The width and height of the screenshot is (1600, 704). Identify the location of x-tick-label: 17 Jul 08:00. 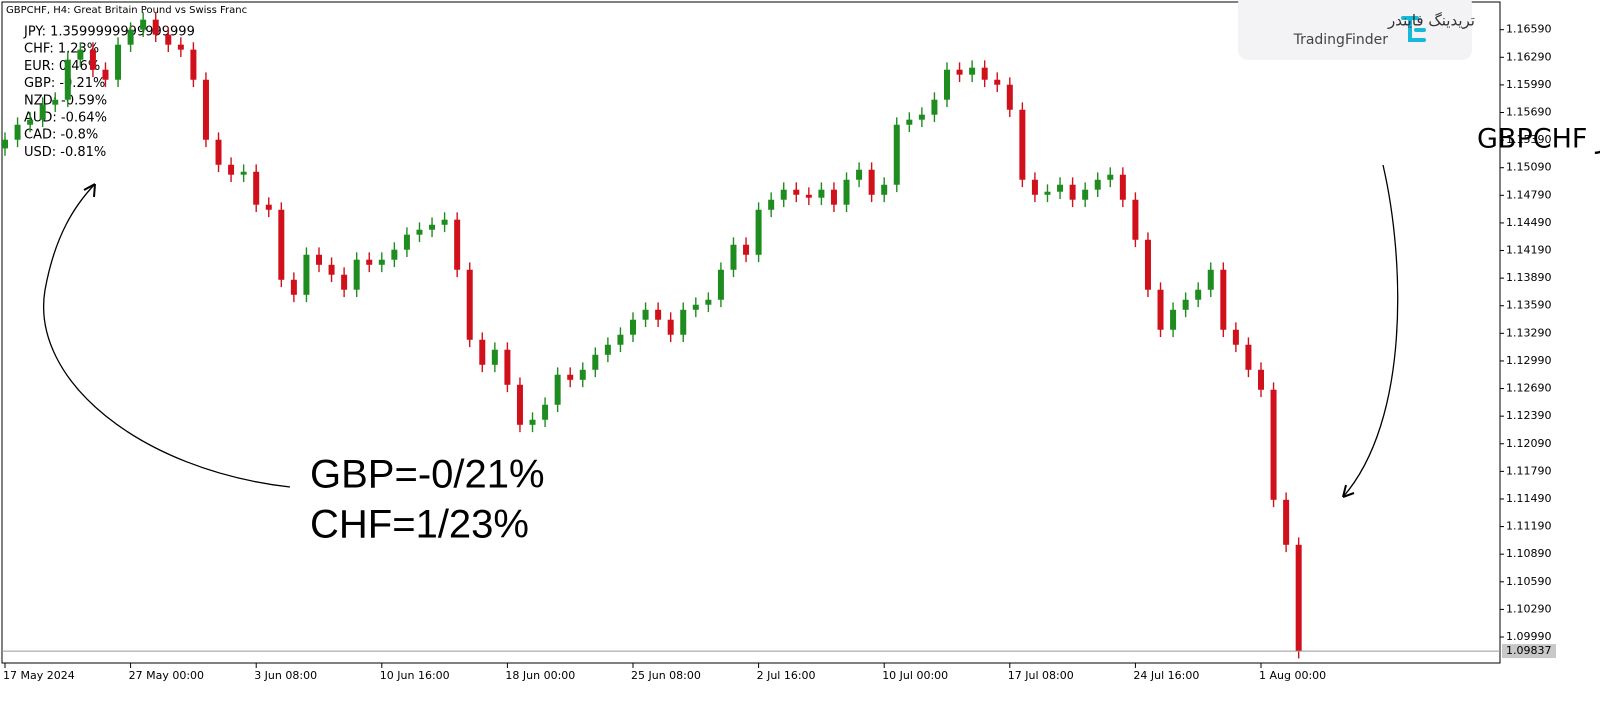
(1041, 675).